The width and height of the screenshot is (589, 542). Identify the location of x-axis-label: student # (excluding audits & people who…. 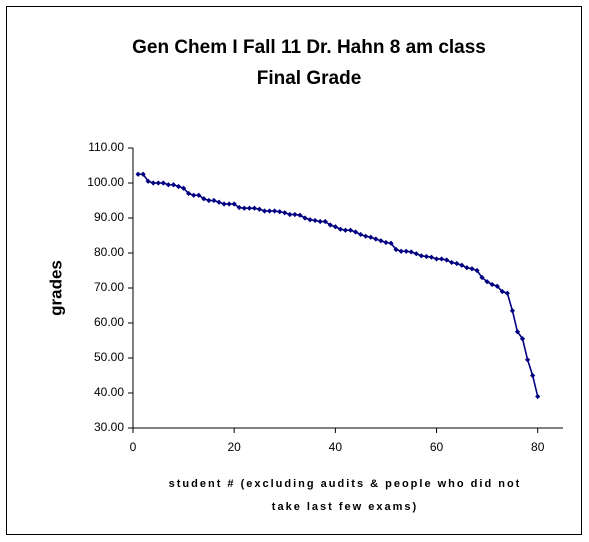
(345, 484).